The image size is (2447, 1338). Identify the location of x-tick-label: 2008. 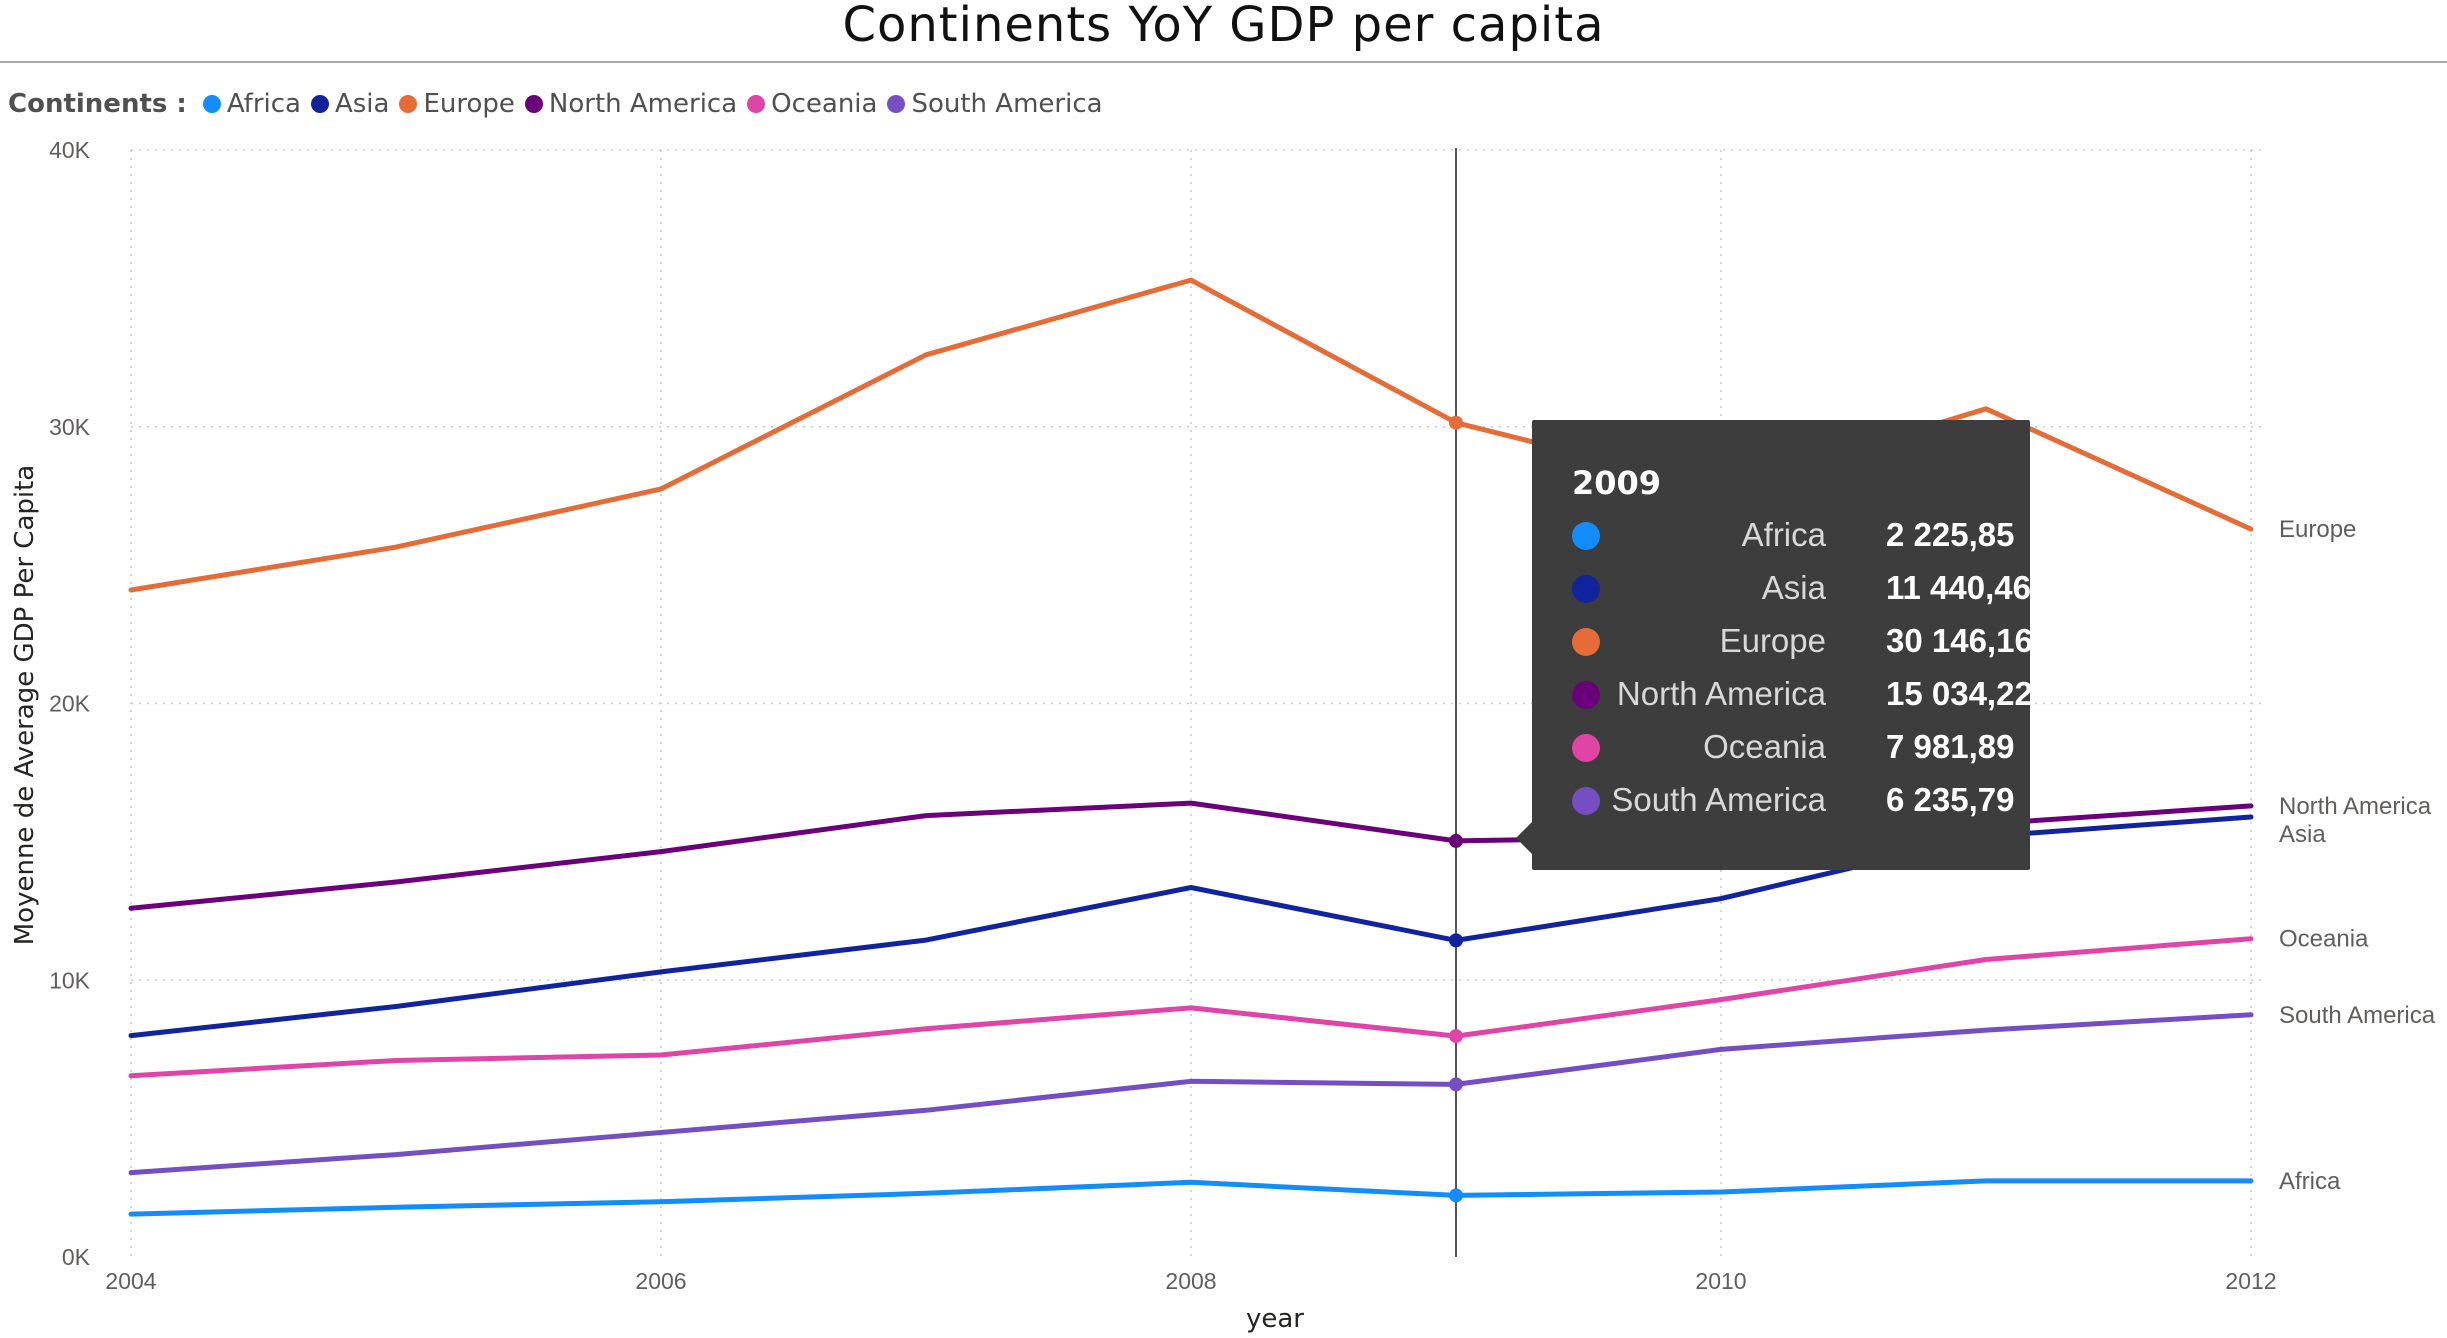
(1190, 1281).